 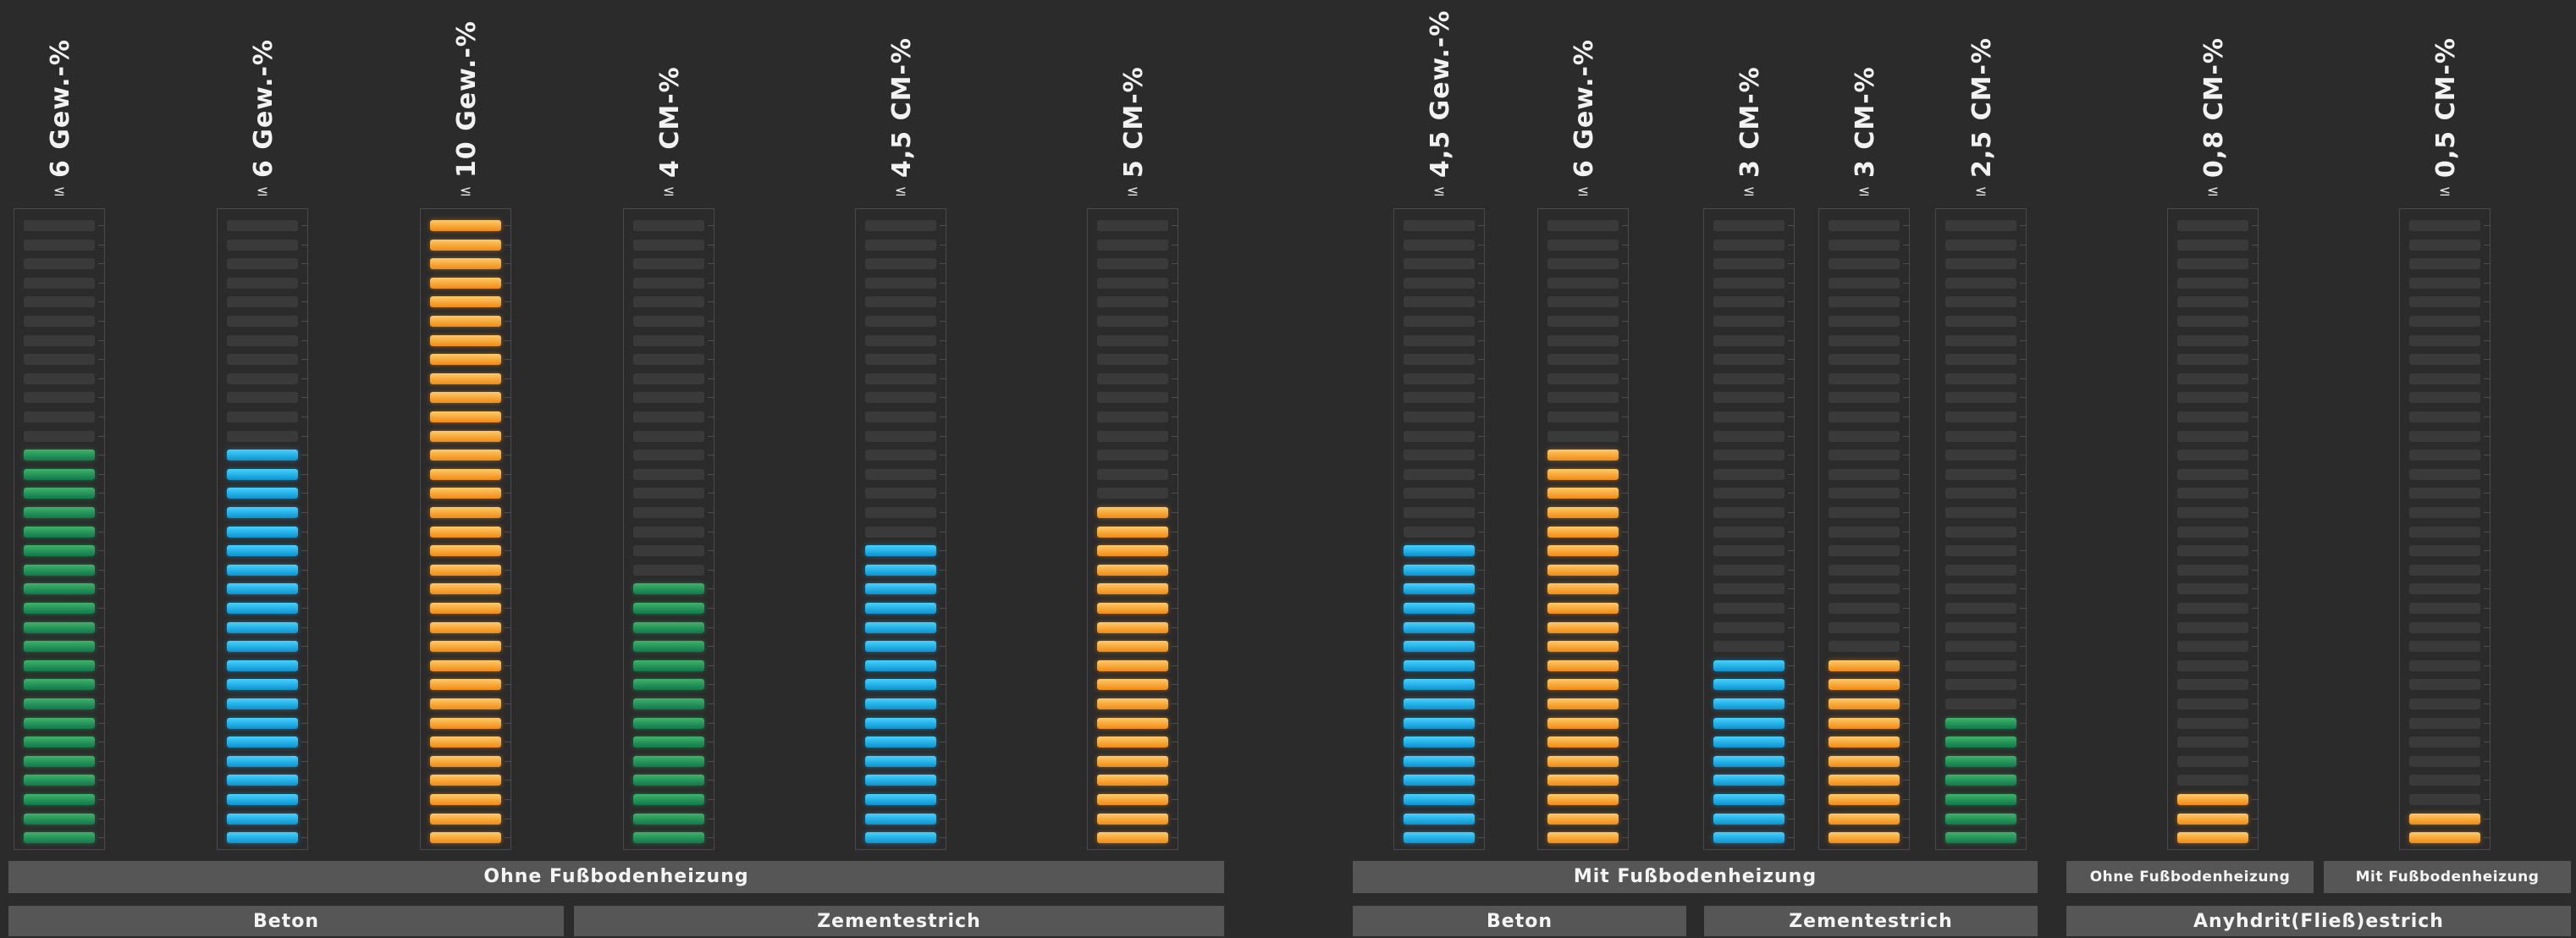 What do you see at coordinates (1584, 109) in the screenshot?
I see `column-value-label: 6 Gew.-%` at bounding box center [1584, 109].